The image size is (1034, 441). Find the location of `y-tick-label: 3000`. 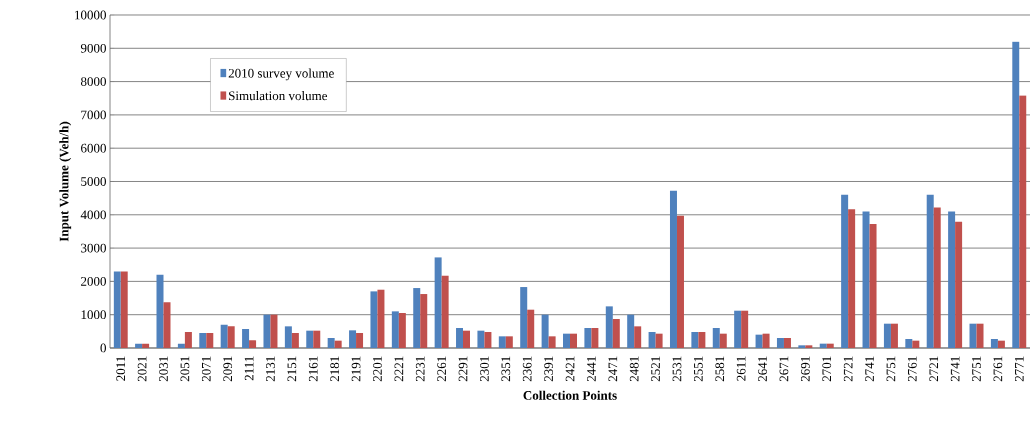

y-tick-label: 3000 is located at coordinates (93, 248).